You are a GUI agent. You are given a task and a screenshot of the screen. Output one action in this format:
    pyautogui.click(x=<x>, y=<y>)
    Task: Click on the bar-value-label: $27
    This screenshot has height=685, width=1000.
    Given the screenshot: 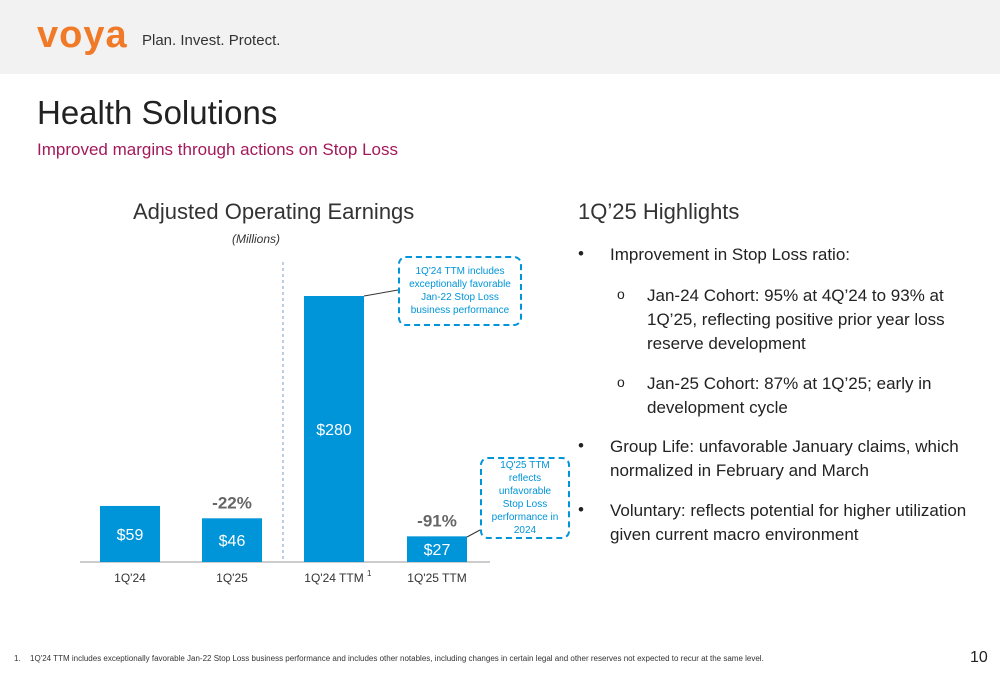 What is the action you would take?
    pyautogui.click(x=437, y=550)
    